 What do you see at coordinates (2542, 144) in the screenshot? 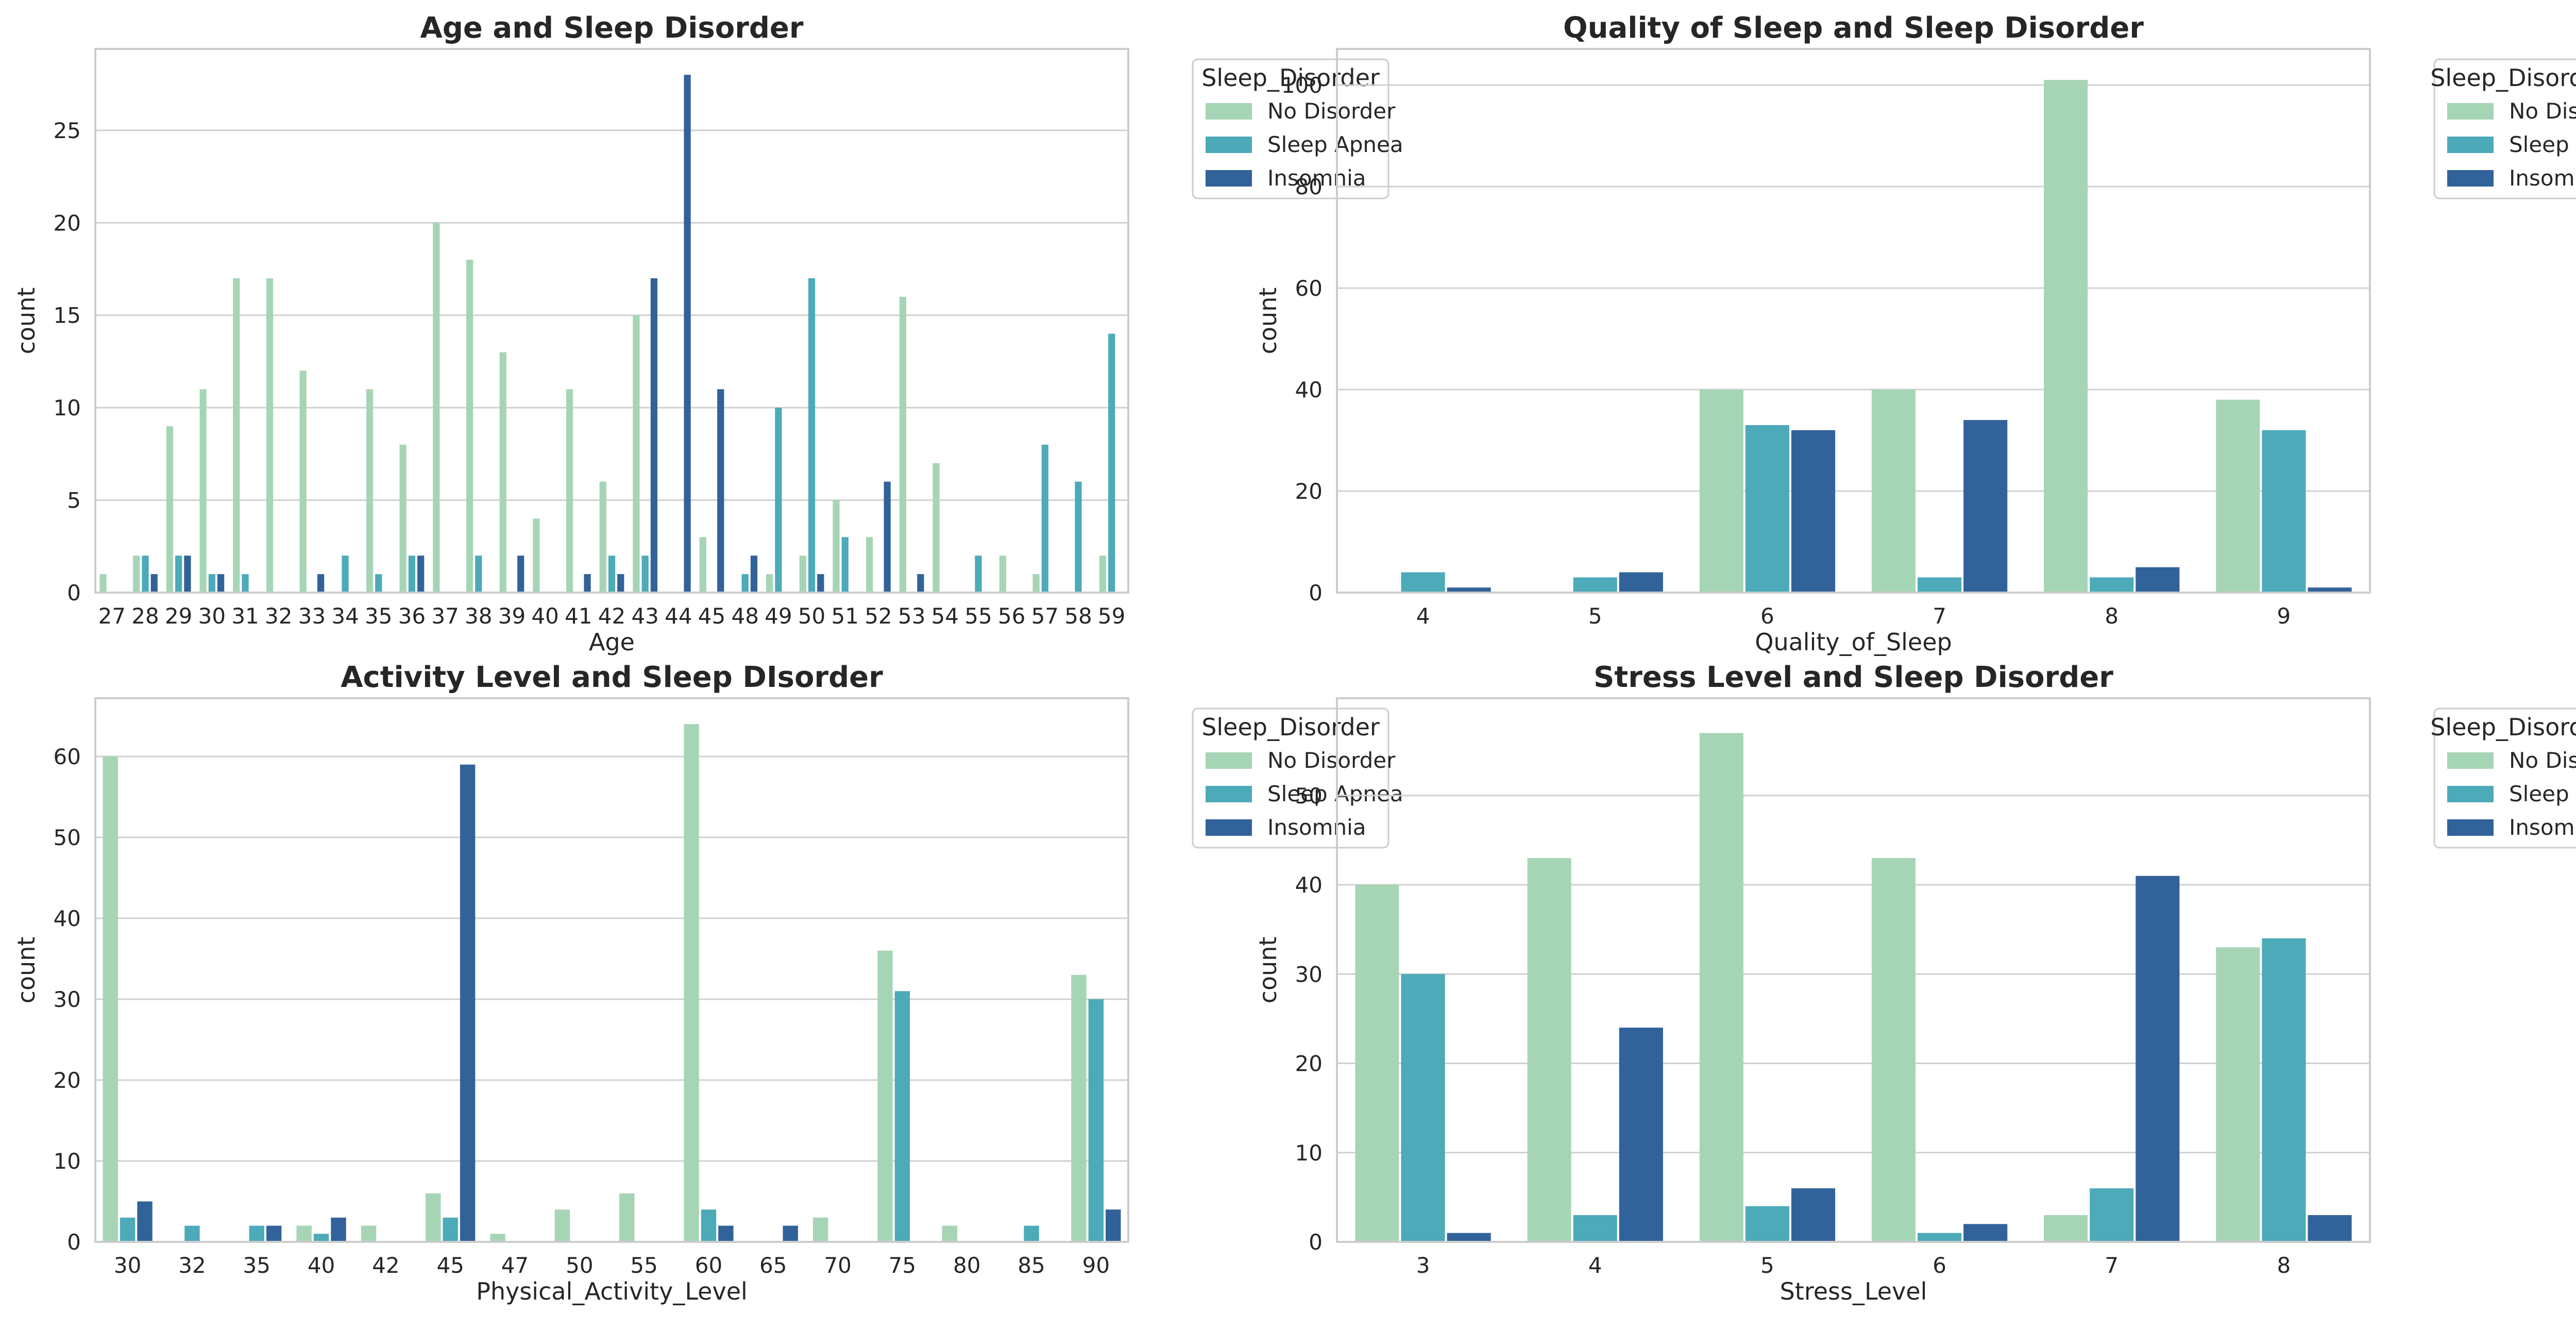
I see `legend-label: Sleep Apnea` at bounding box center [2542, 144].